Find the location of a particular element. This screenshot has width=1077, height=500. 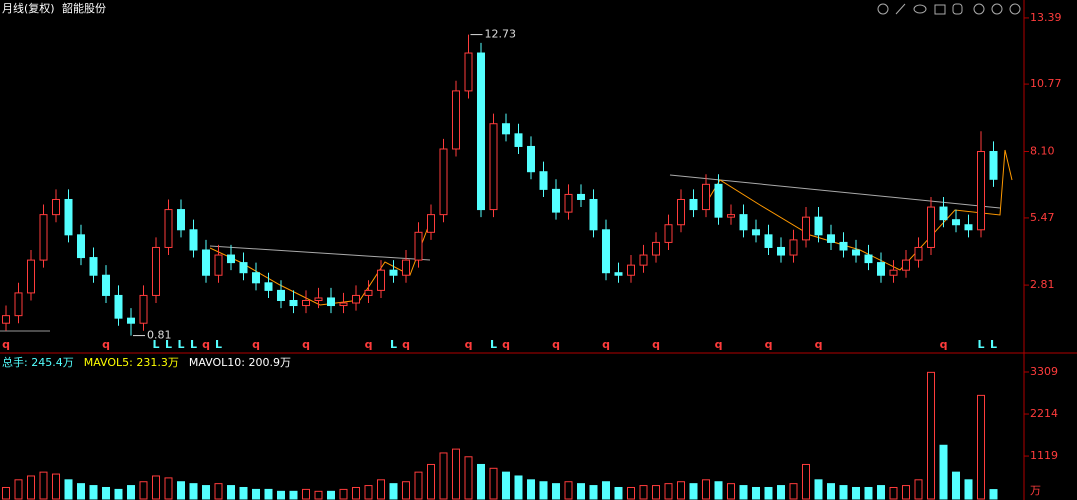

y-tick-label: 10.77 is located at coordinates (1046, 83).